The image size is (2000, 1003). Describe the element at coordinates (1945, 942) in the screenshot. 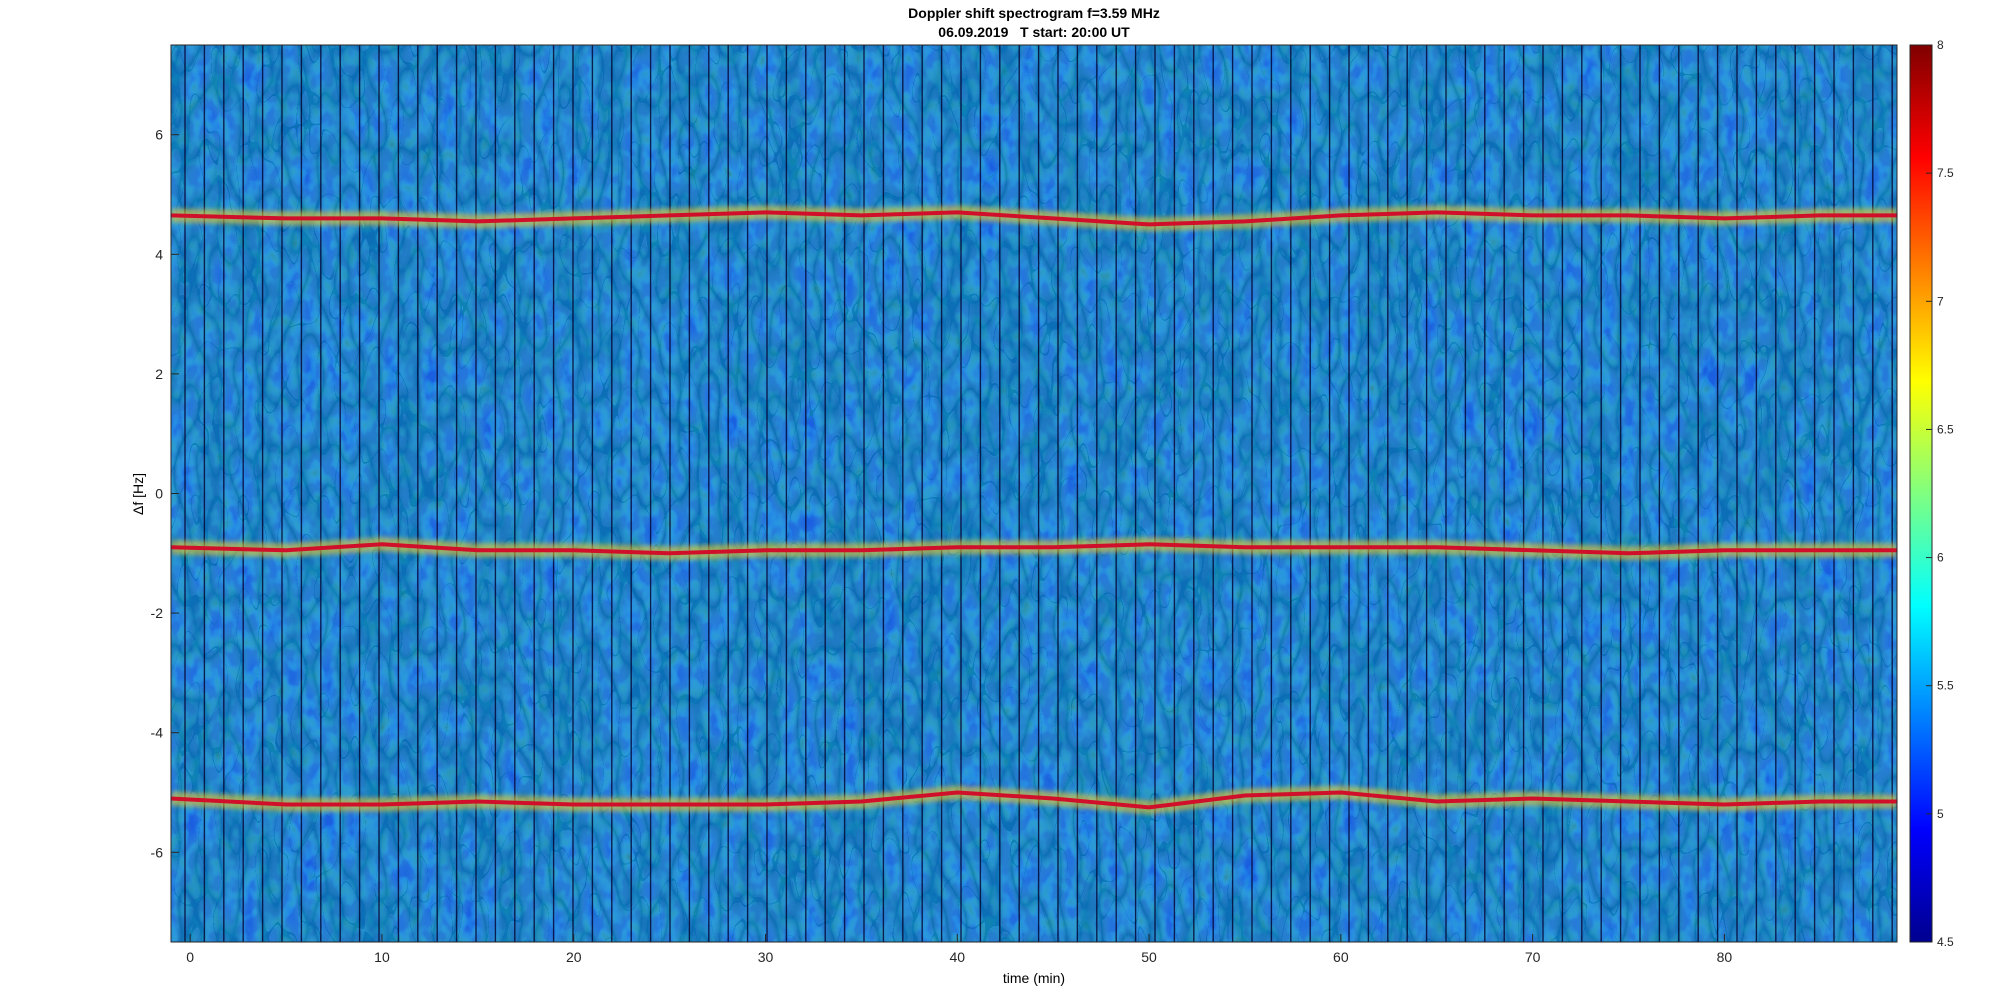

I see `colorbar-tick-label: 4.5` at that location.